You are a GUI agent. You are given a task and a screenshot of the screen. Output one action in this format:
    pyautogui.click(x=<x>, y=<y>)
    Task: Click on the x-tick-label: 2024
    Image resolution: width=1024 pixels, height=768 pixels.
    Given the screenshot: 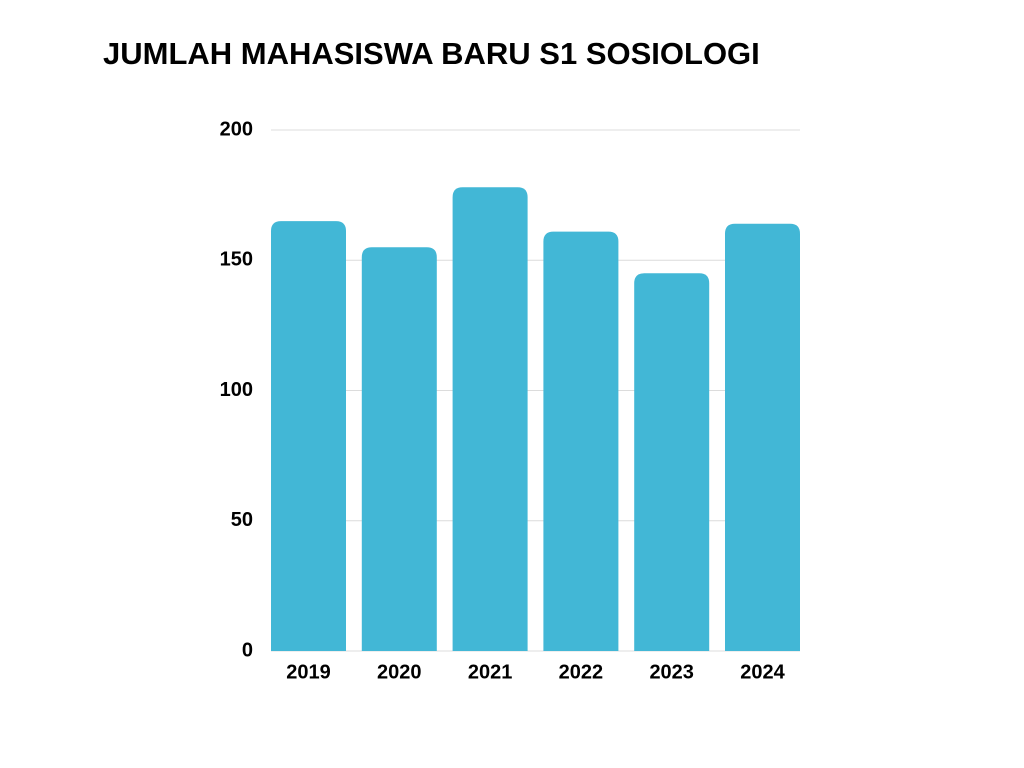 What is the action you would take?
    pyautogui.click(x=762, y=672)
    